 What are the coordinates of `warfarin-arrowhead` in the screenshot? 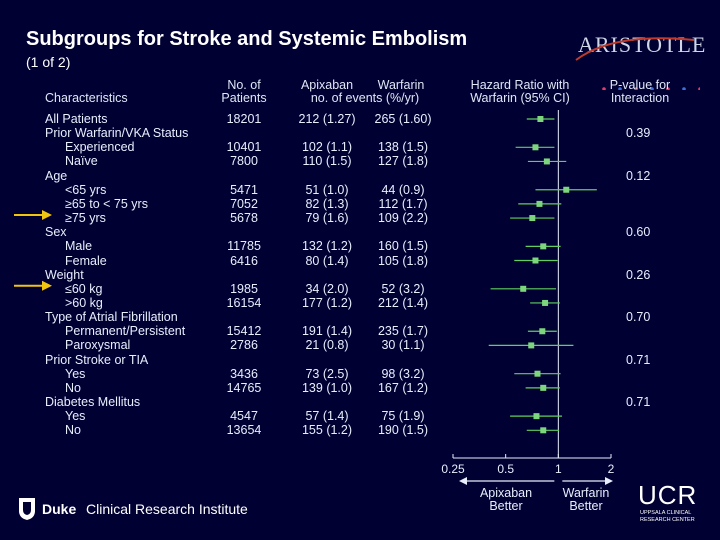 It's located at (609, 481).